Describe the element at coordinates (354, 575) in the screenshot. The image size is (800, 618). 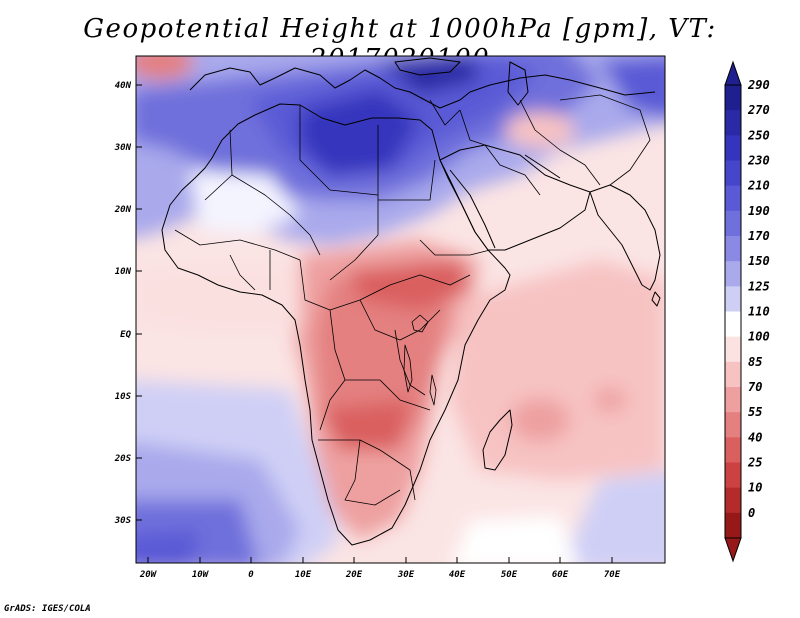
I see `lon-tick-label: 20E` at that location.